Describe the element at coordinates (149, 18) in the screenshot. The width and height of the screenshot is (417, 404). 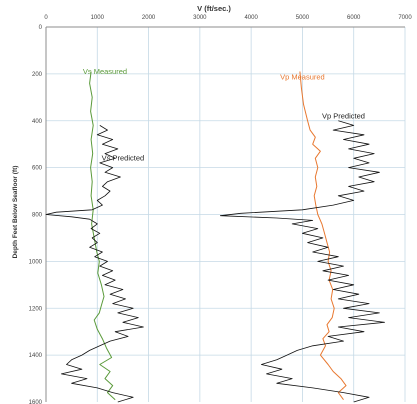
I see `x-tick-label: 2000` at that location.